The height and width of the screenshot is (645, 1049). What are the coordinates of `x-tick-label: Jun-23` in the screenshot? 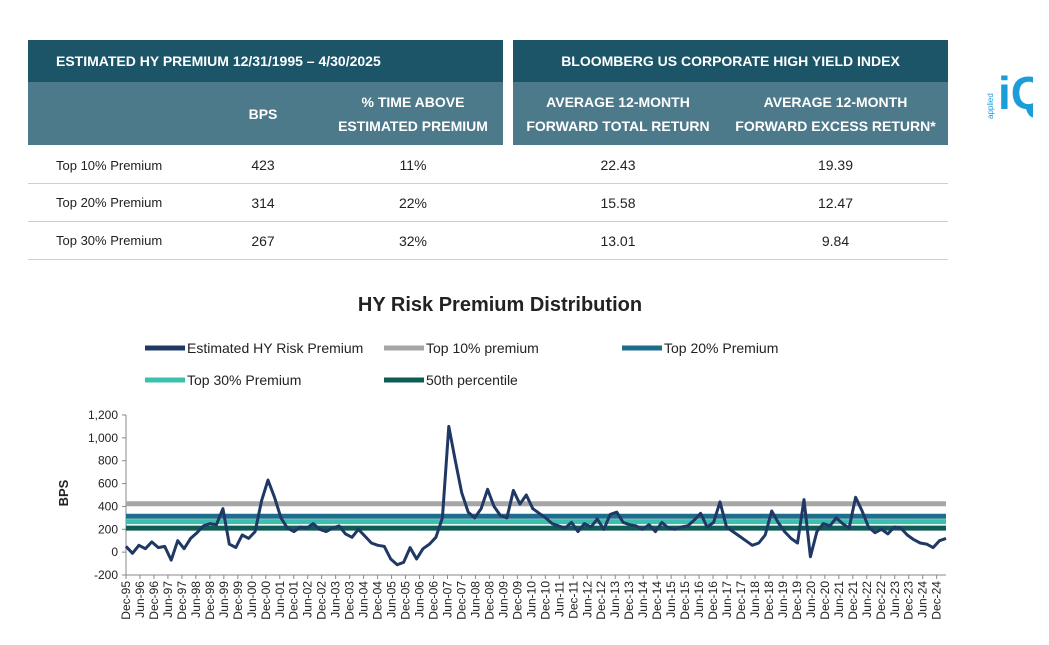 It's located at (895, 599).